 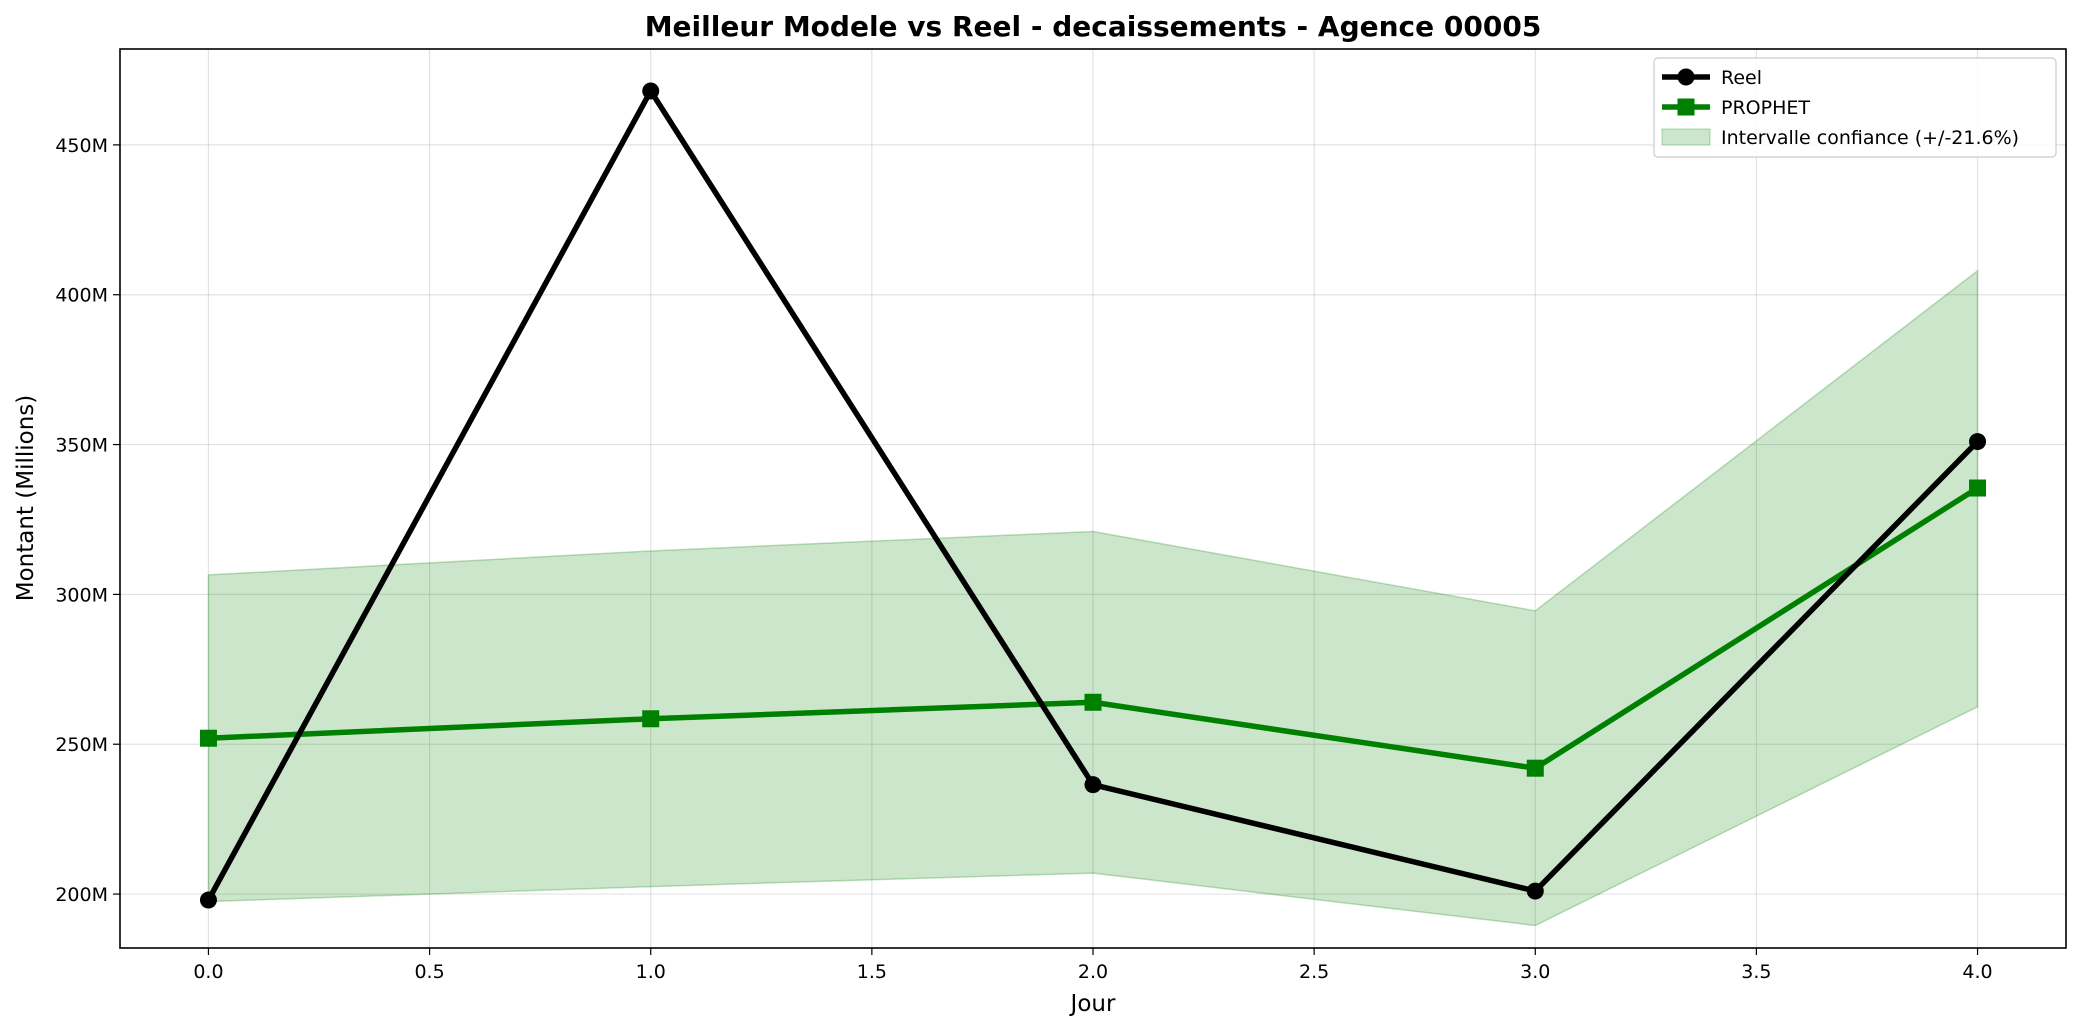 What do you see at coordinates (651, 972) in the screenshot?
I see `x-tick-label: 1.0` at bounding box center [651, 972].